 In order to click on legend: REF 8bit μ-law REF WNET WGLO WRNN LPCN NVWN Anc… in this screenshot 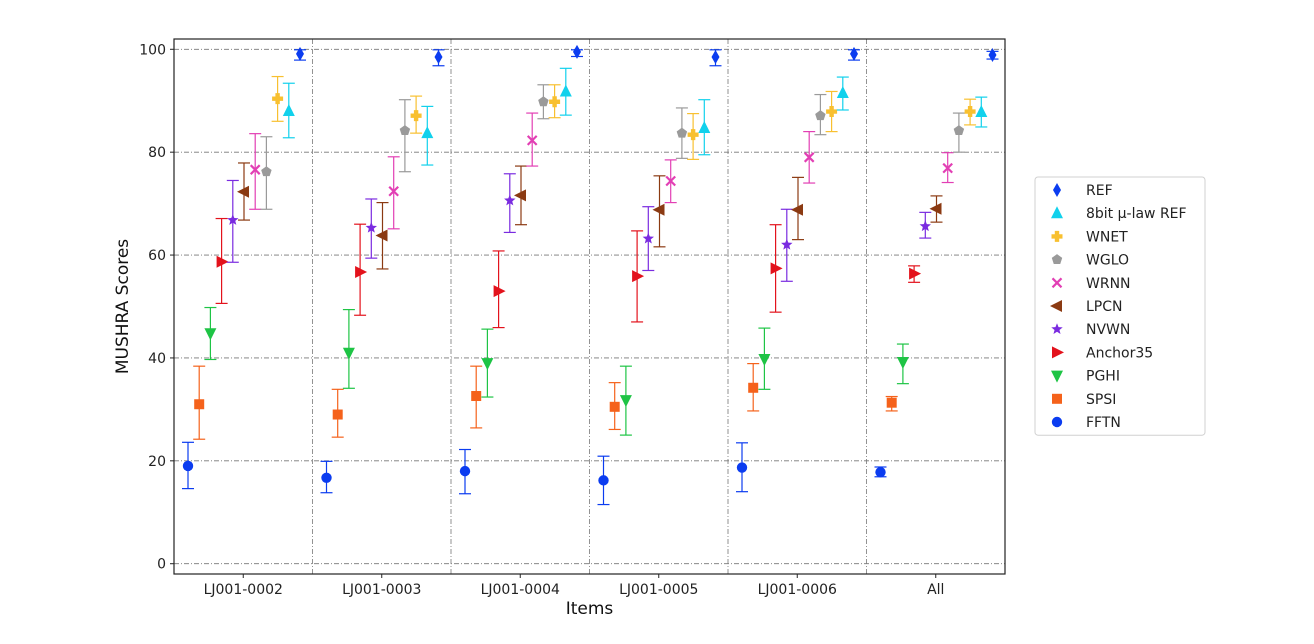, I will do `click(1120, 306)`.